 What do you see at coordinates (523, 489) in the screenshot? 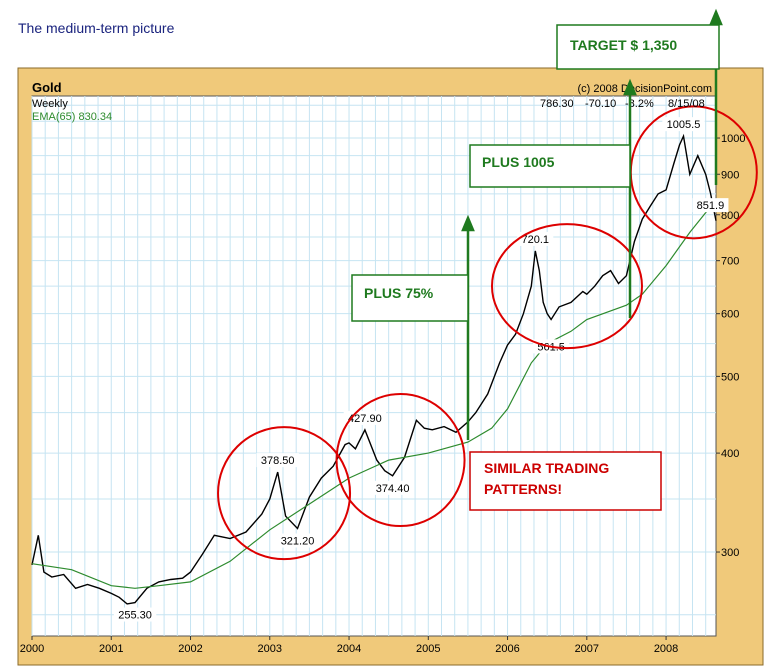
I see `similar-callout-line2: PATTERNS!` at bounding box center [523, 489].